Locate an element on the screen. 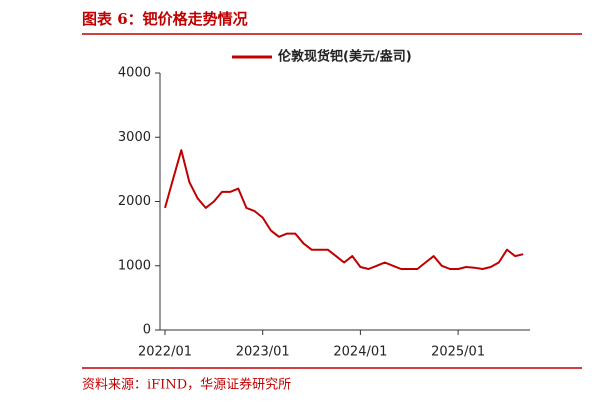 The width and height of the screenshot is (614, 408). y-tick-label: 4000 is located at coordinates (134, 73).